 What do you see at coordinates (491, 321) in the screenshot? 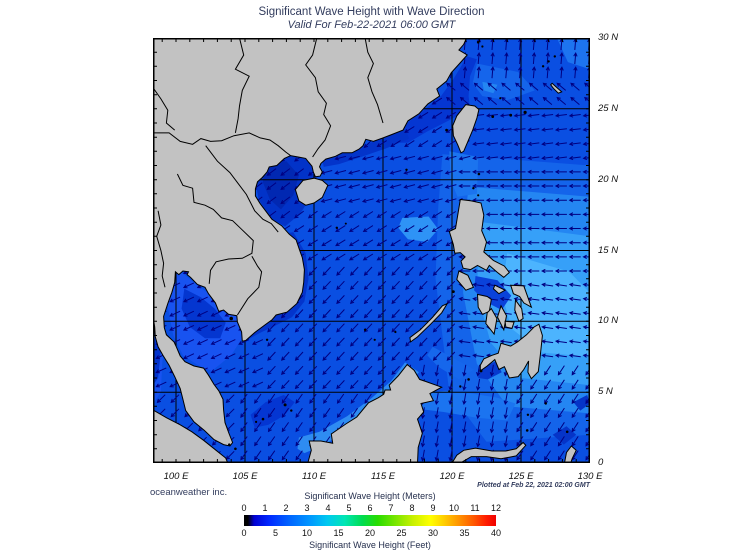
I see `land-negros` at bounding box center [491, 321].